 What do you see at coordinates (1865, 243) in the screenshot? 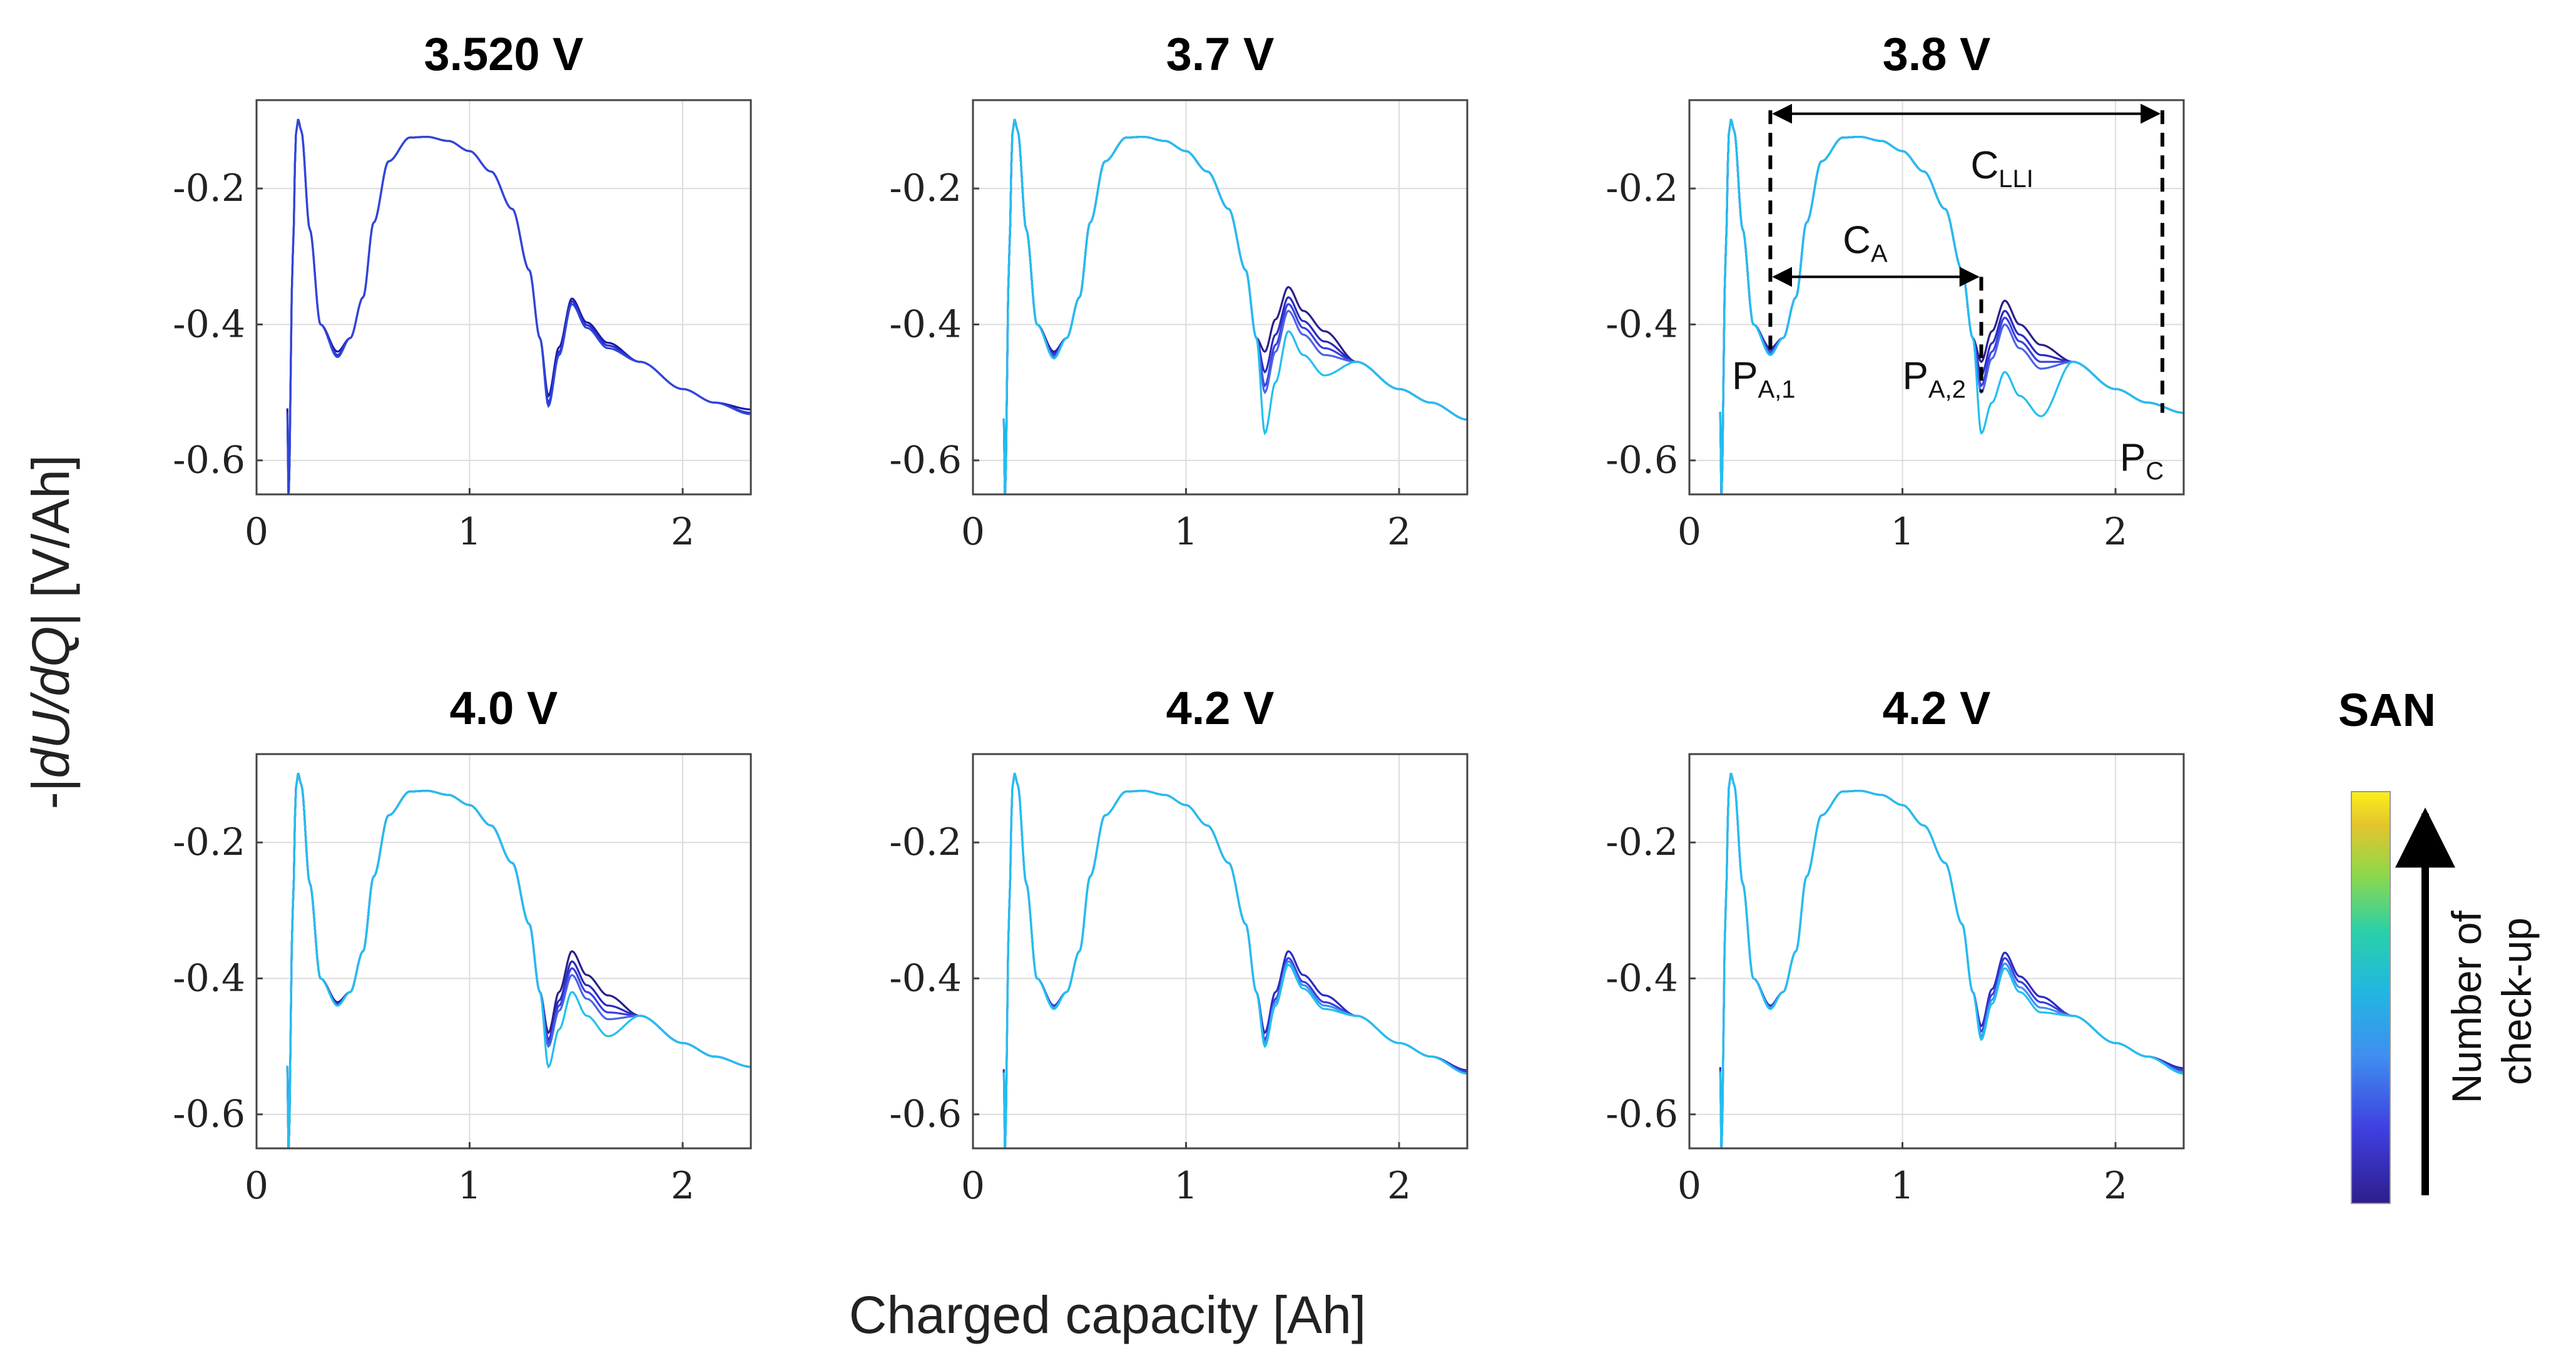
I see `label-C-A: CA` at bounding box center [1865, 243].